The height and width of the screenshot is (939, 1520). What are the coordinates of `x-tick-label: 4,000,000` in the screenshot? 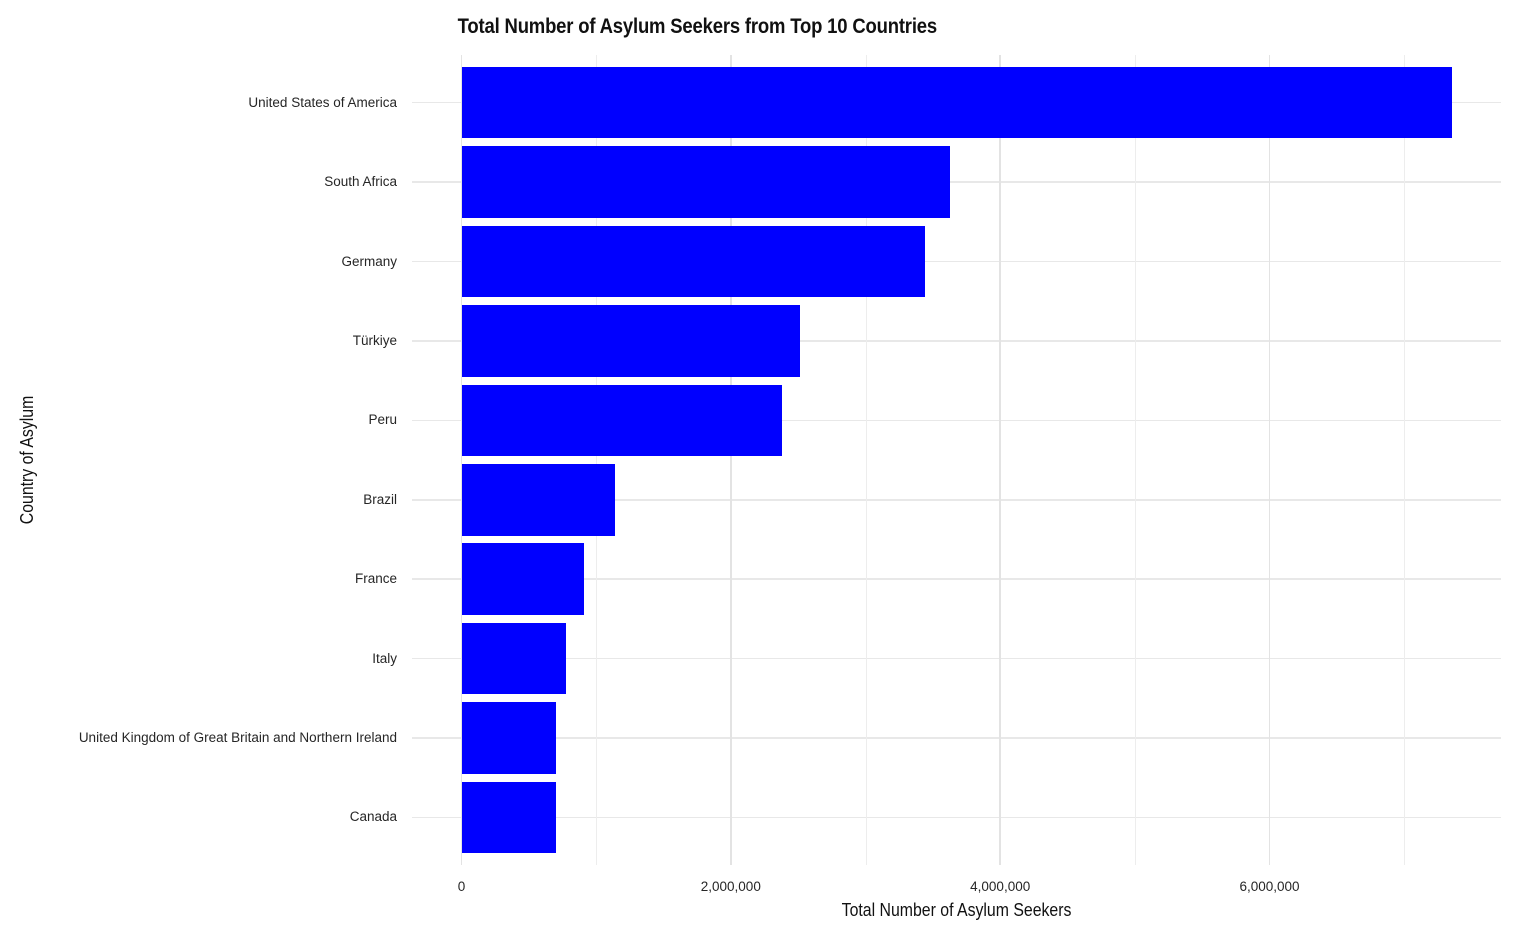 It's located at (1000, 886).